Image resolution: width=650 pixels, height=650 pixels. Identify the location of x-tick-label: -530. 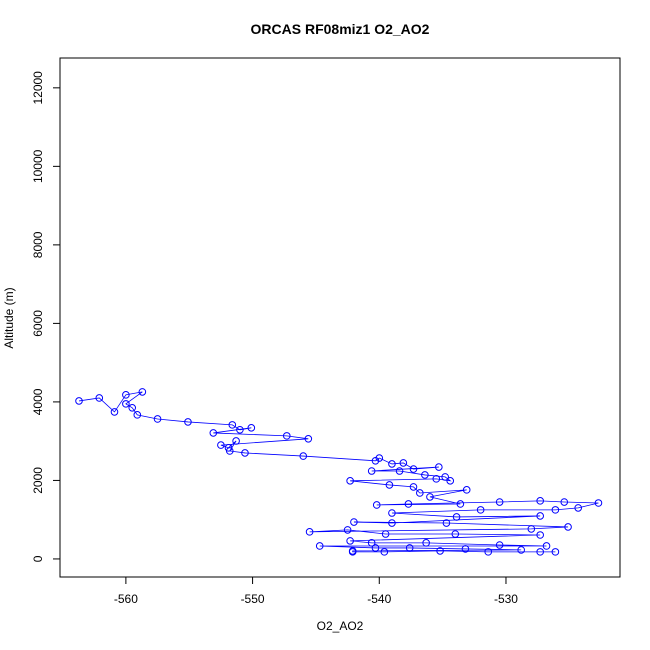
(506, 599).